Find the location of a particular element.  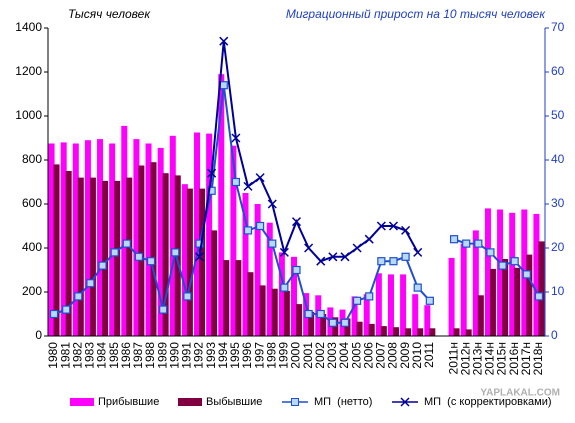

x-tick-label: 1995 is located at coordinates (235, 355).